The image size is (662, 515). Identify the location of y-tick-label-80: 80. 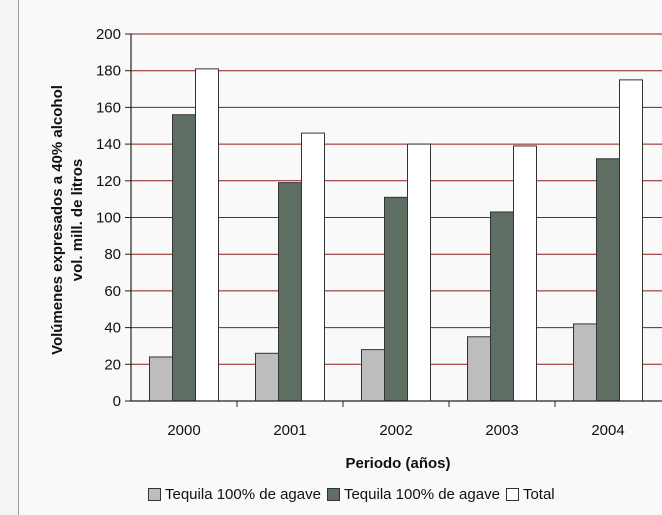
(112, 254).